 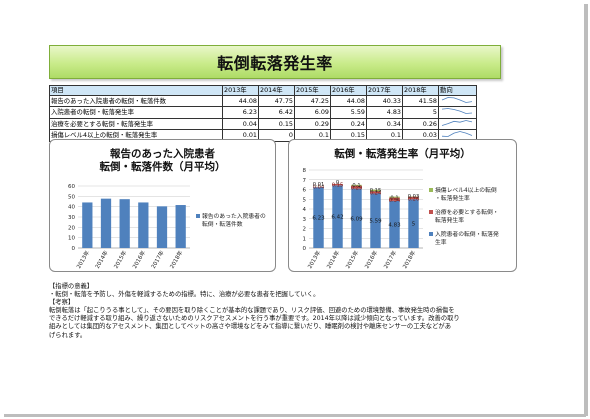 I want to click on legend-label: 損傷レベル4以上の転倒, so click(x=466, y=190).